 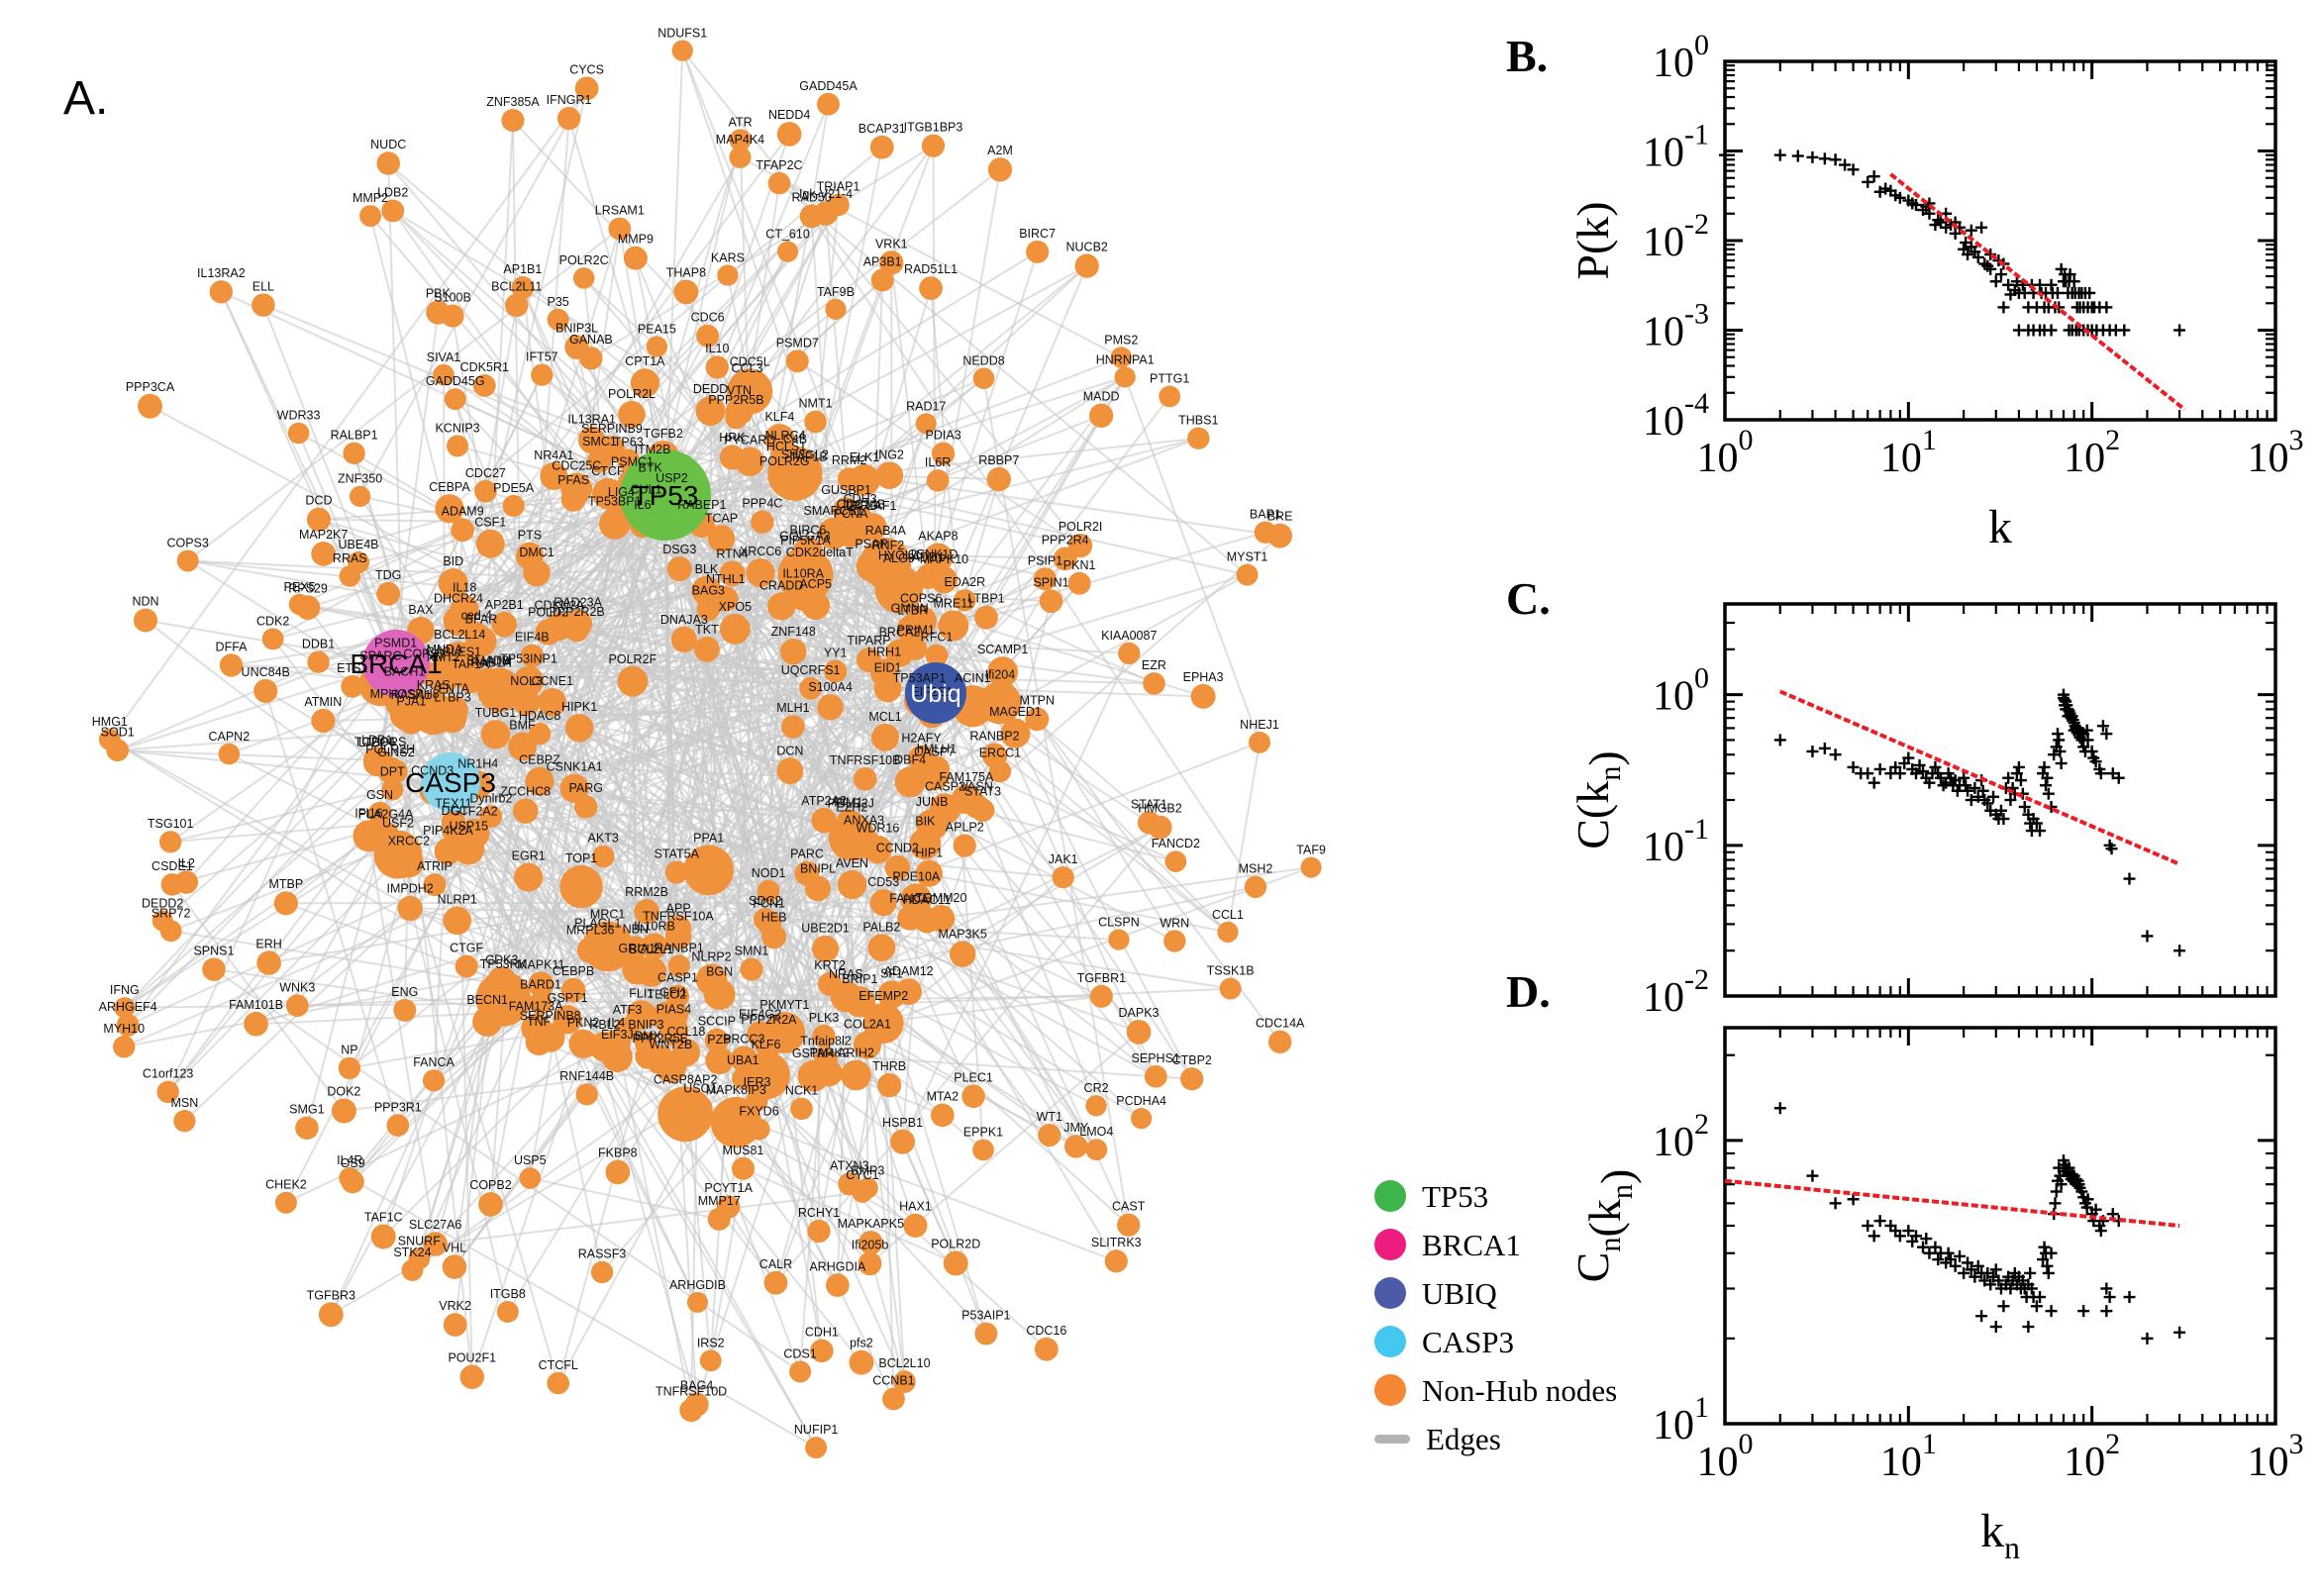 What do you see at coordinates (396, 663) in the screenshot?
I see `hub-node-brca1` at bounding box center [396, 663].